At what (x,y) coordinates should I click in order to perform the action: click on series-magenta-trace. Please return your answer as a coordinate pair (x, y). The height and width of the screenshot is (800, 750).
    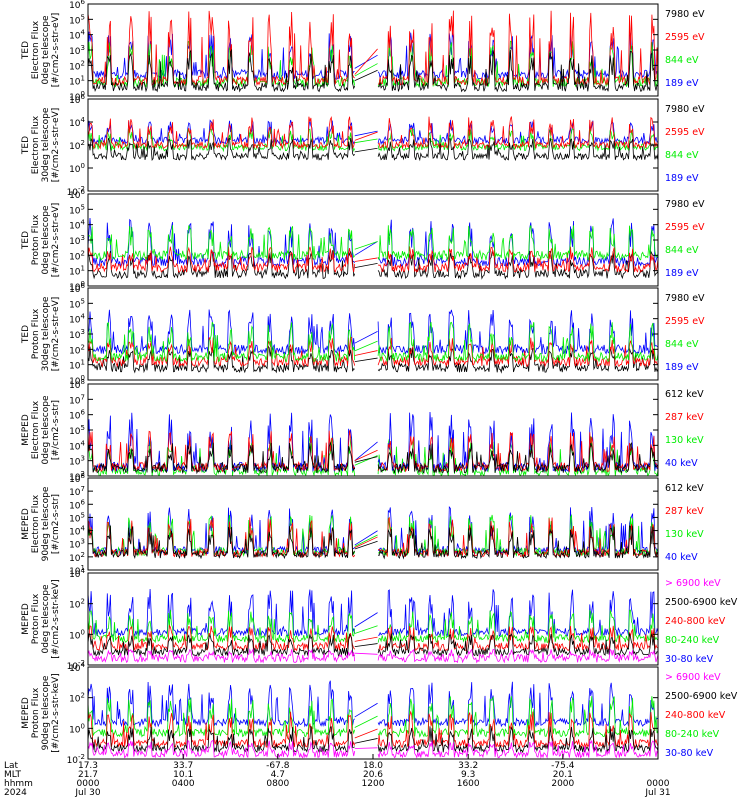
    Looking at the image, I should click on (373, 749).